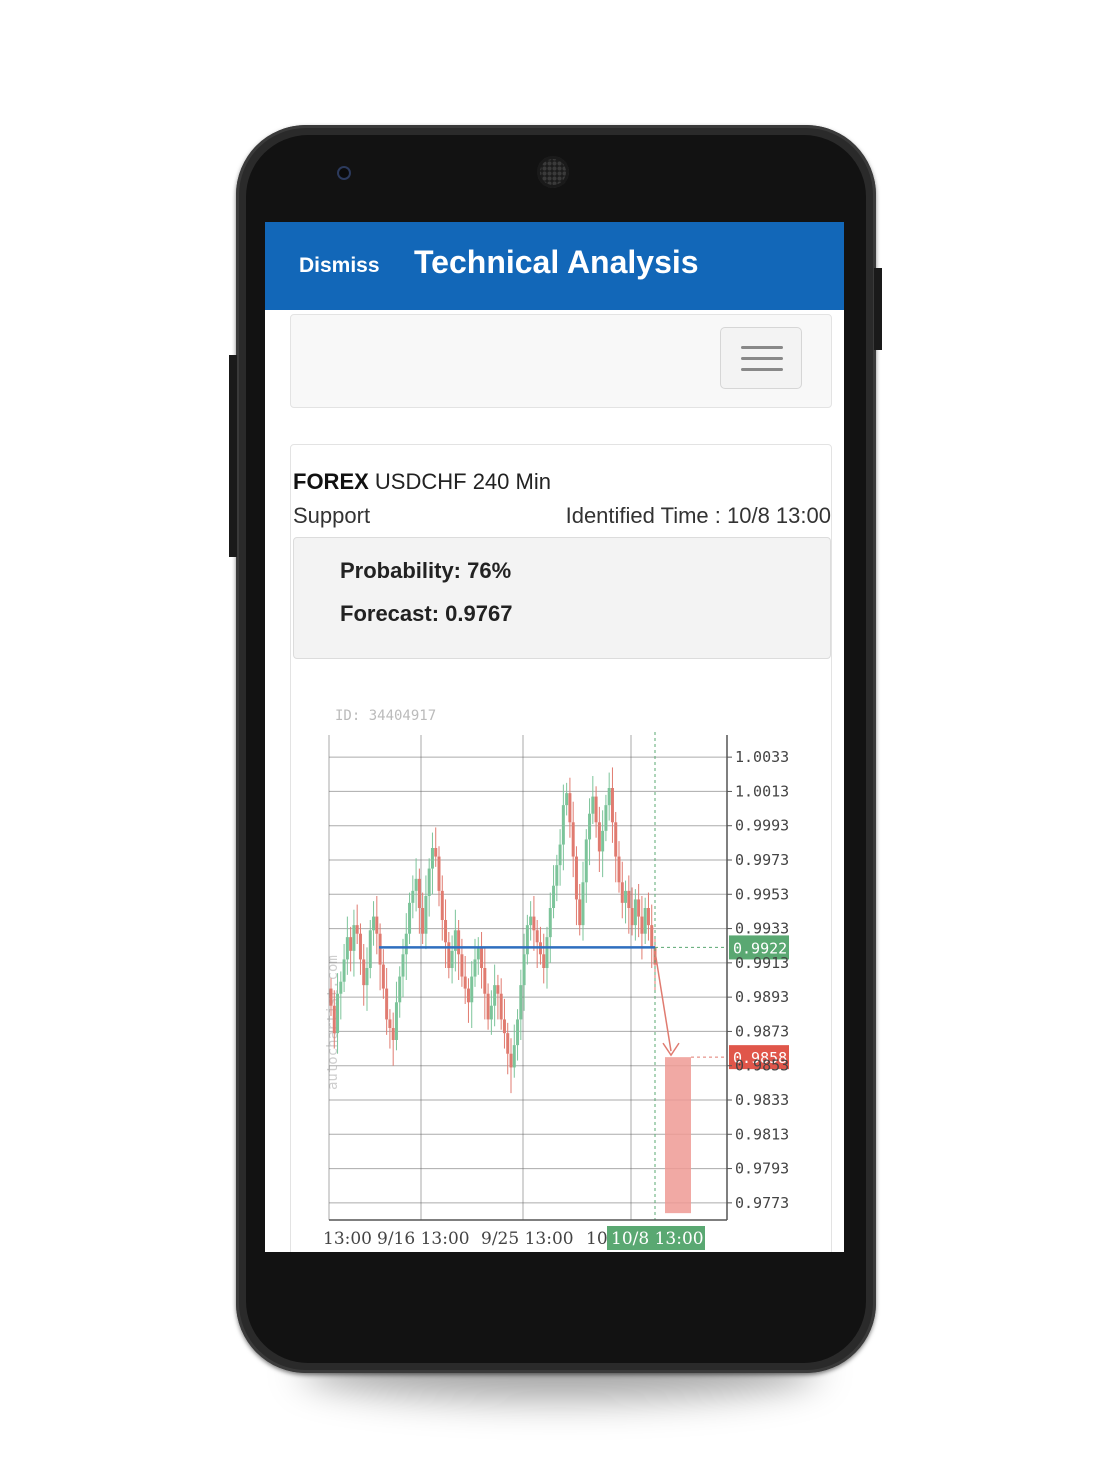 The width and height of the screenshot is (1112, 1472). I want to click on y-tick-label: 0.9993, so click(762, 826).